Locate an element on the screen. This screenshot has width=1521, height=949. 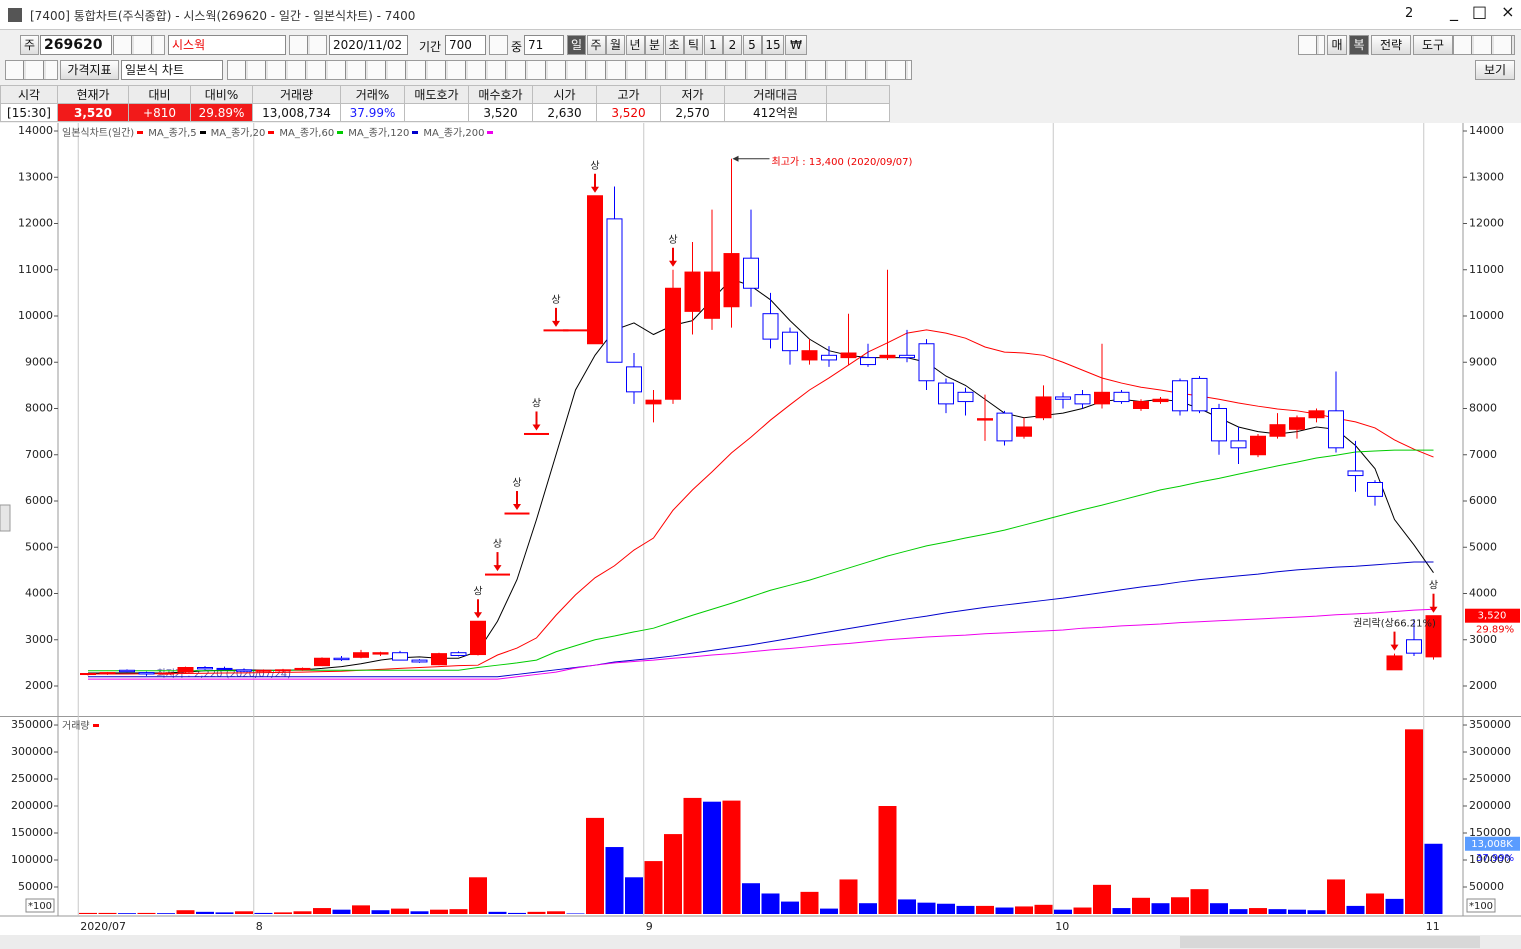
drawing-tools is located at coordinates (569, 70).